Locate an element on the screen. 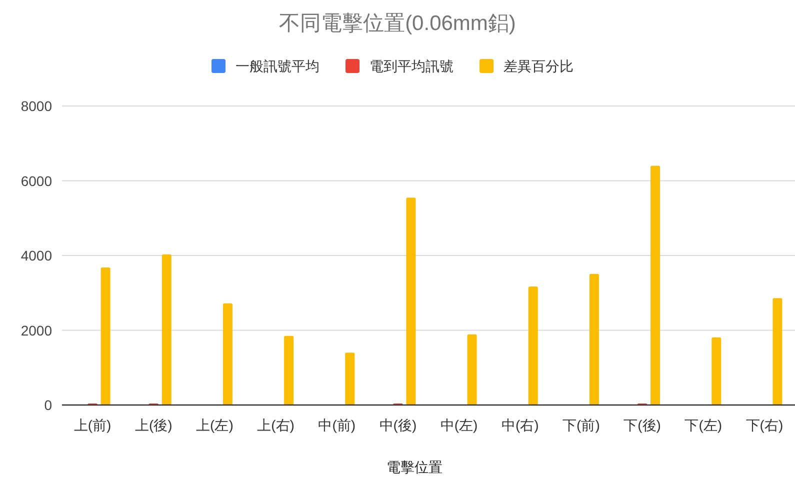  y-tick-label: 4000 is located at coordinates (36, 256).